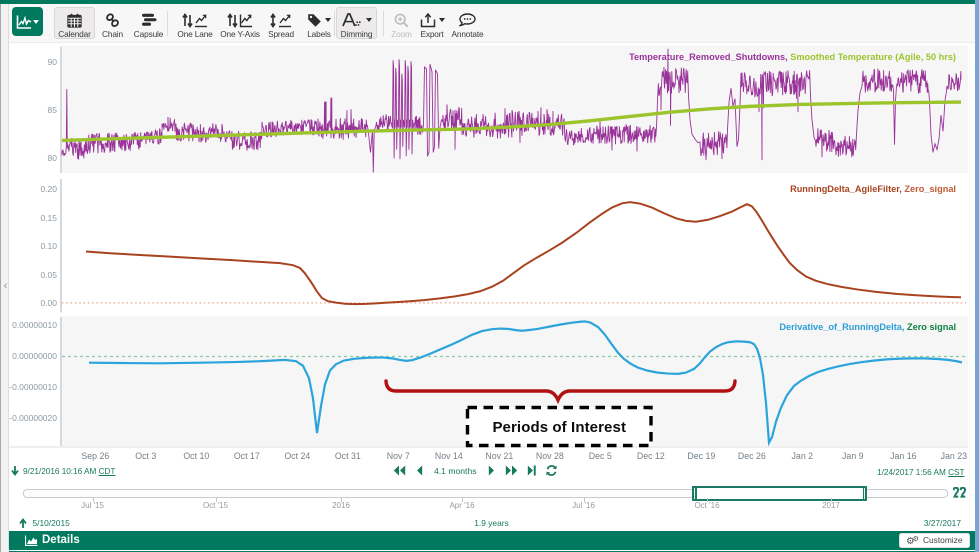  Describe the element at coordinates (942, 523) in the screenshot. I see `investigate-range-end: 3/27/2017` at that location.